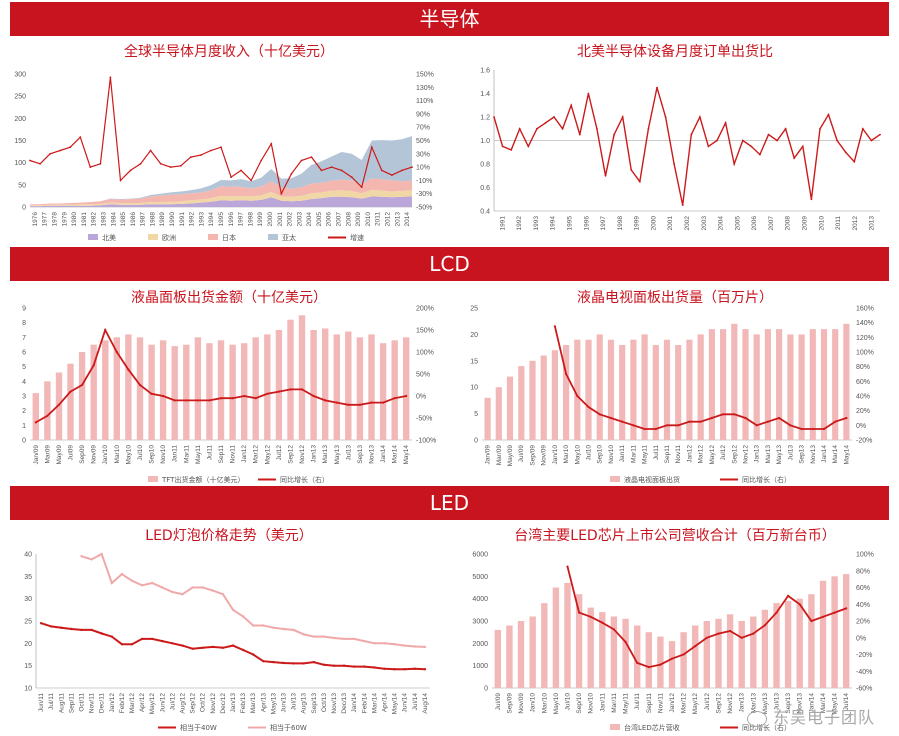 The height and width of the screenshot is (736, 899). Describe the element at coordinates (577, 455) in the screenshot. I see `x-tick-label: May10` at that location.